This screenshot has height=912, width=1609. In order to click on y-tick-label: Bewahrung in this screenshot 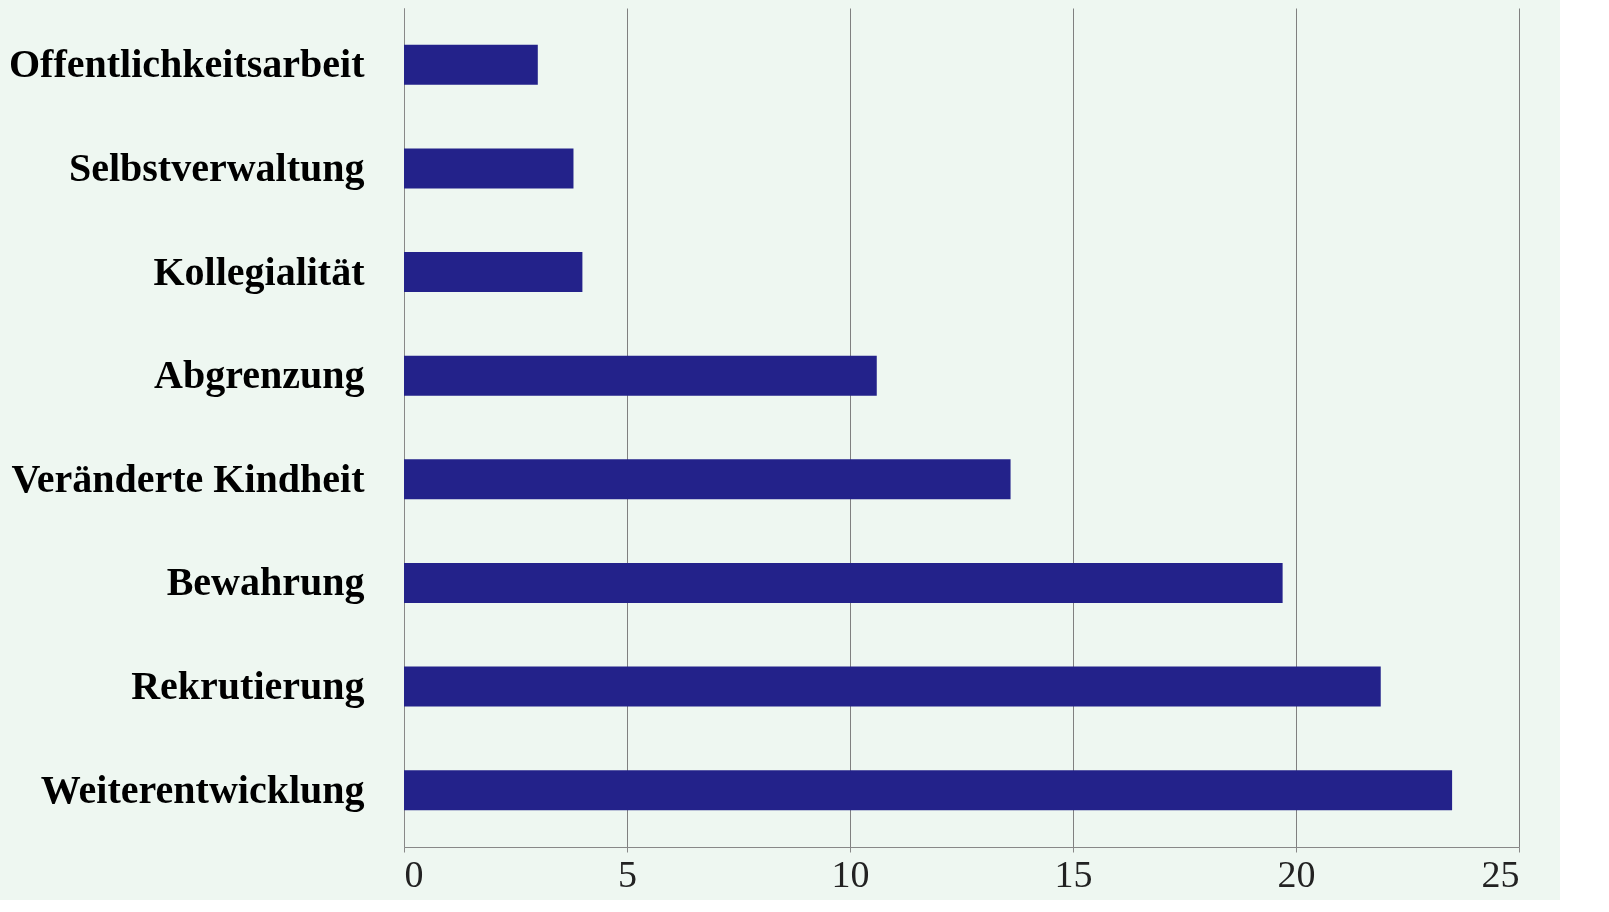, I will do `click(265, 582)`.